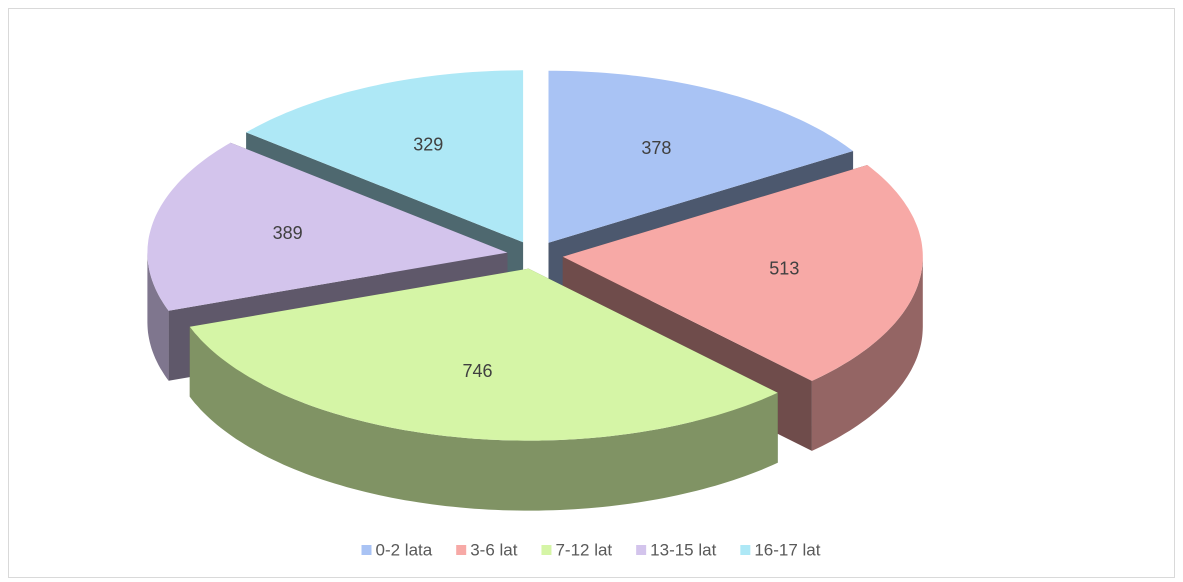  Describe the element at coordinates (784, 268) in the screenshot. I see `data-label: 513` at that location.